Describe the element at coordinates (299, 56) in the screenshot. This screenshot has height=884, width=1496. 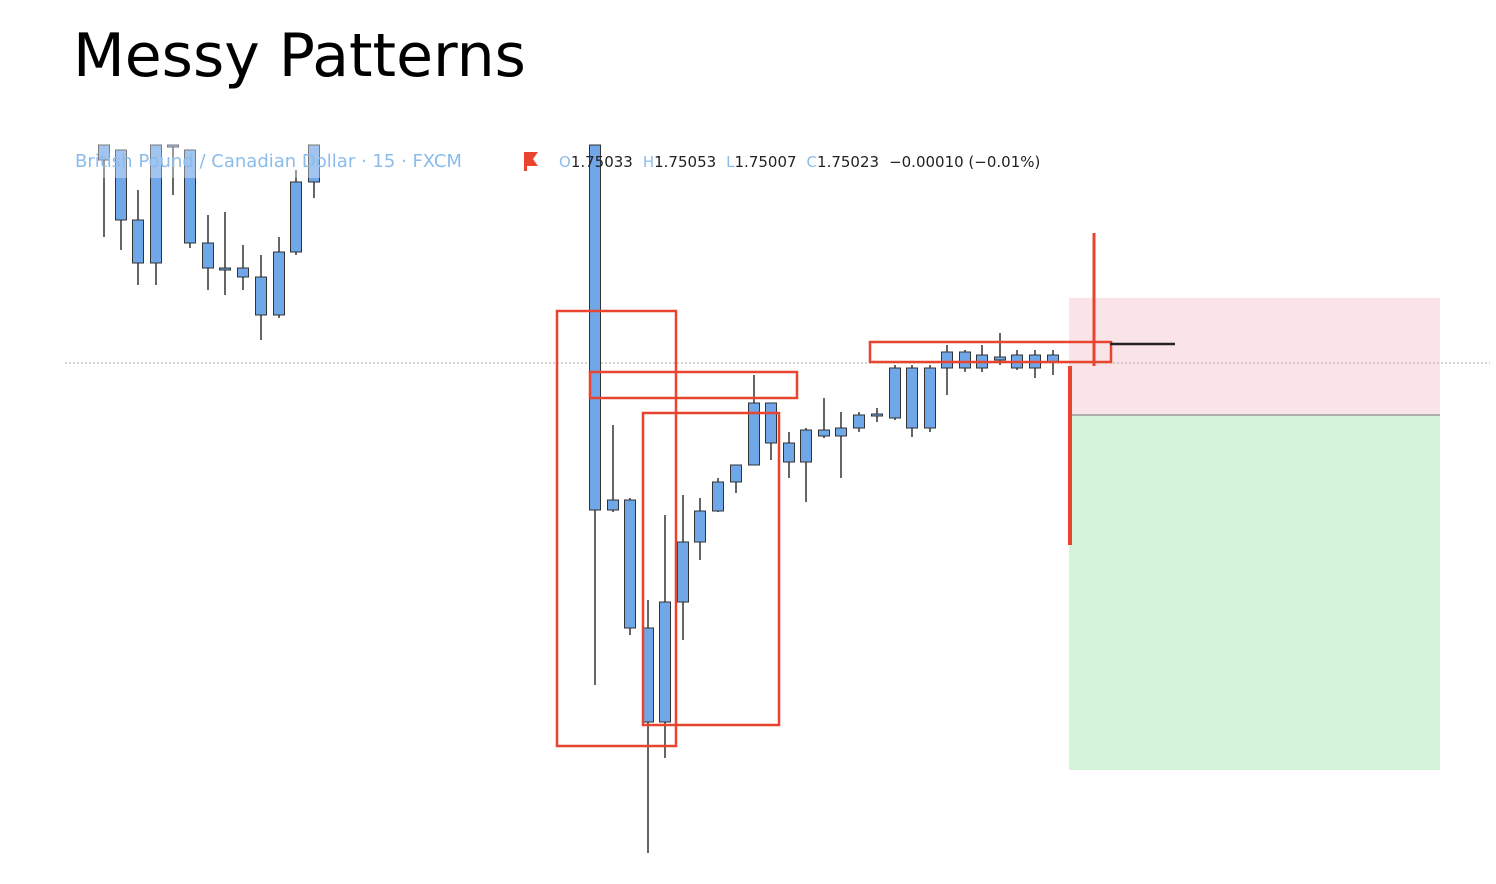
I see `slide-title: Messy Patterns` at that location.